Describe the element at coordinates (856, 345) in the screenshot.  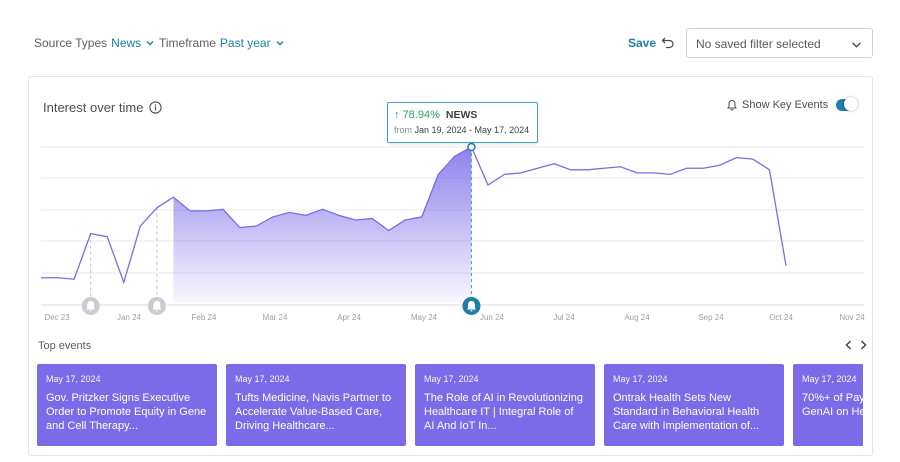
I see `events-nav` at that location.